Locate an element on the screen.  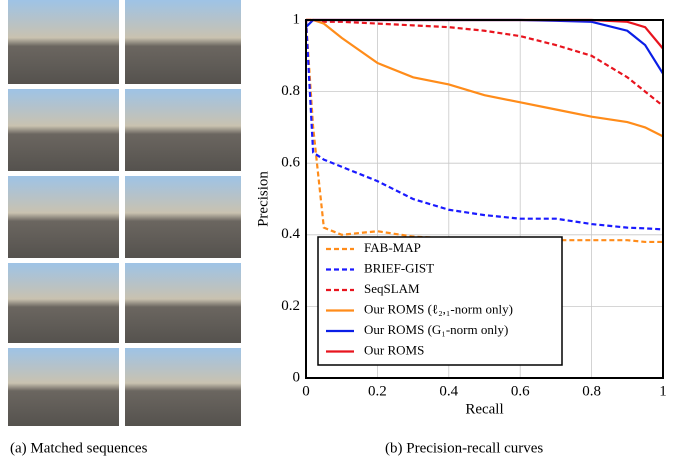
y-tick-label: 0.2 is located at coordinates (290, 306).